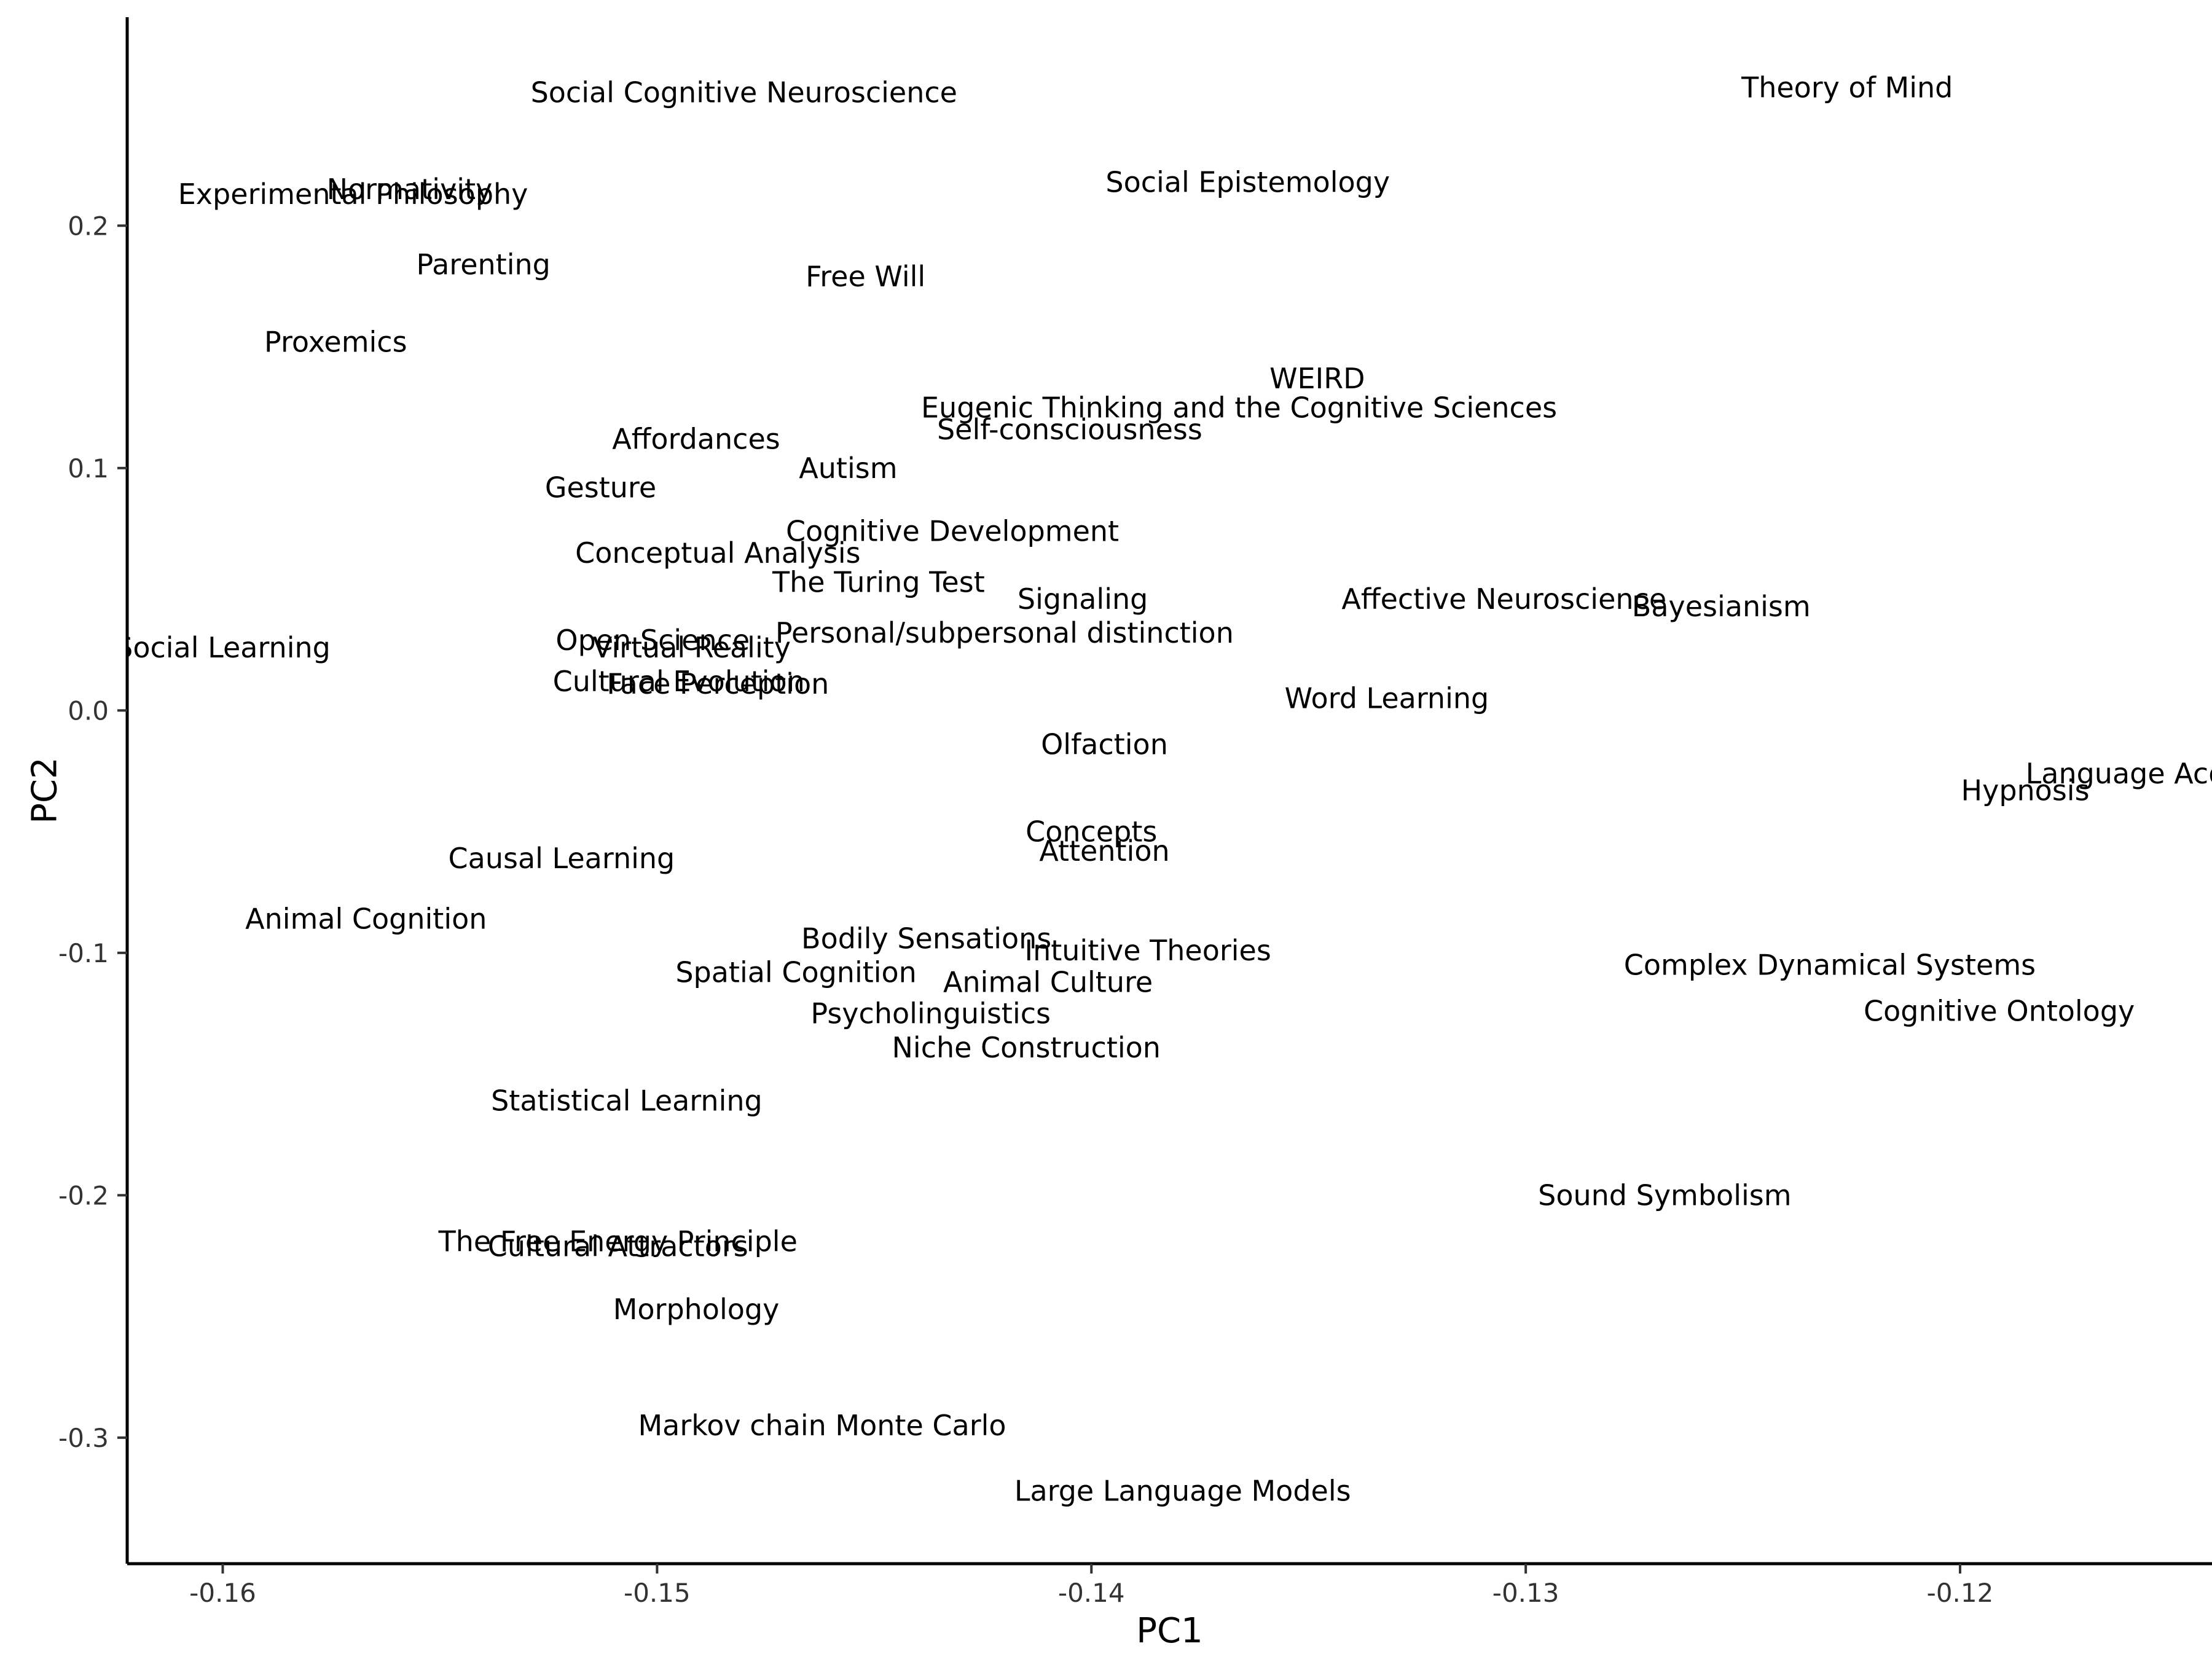 The image size is (2212, 1662). Describe the element at coordinates (45, 790) in the screenshot. I see `y-axis-title: PC2` at that location.